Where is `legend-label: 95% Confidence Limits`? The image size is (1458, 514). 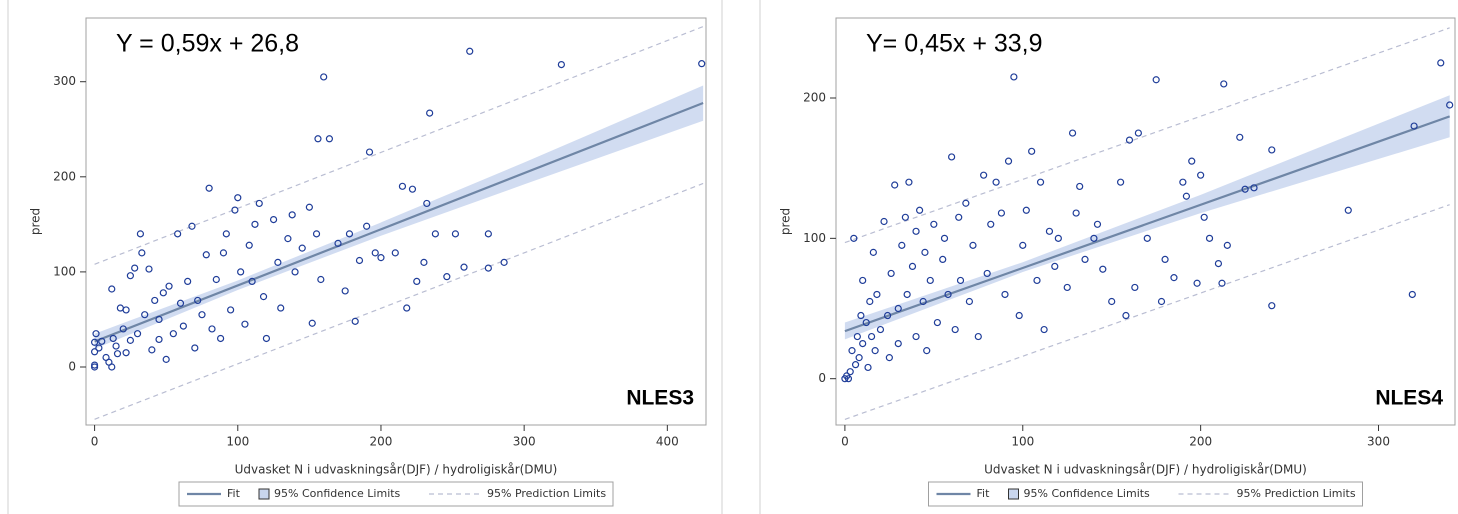 legend-label: 95% Confidence Limits is located at coordinates (1087, 493).